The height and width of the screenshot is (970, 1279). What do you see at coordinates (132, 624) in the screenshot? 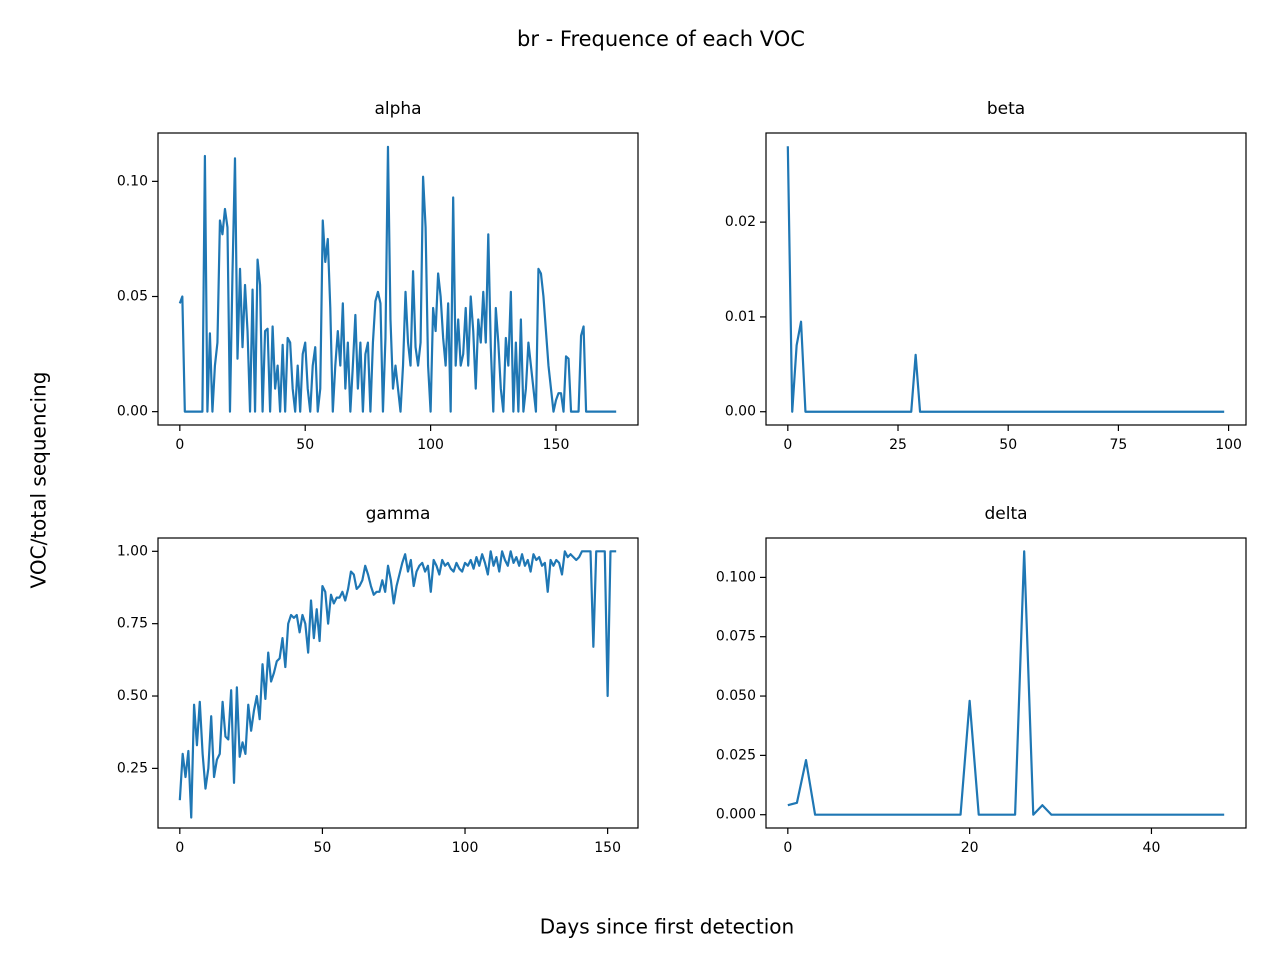
I see `y-tick-label: 0.75` at bounding box center [132, 624].